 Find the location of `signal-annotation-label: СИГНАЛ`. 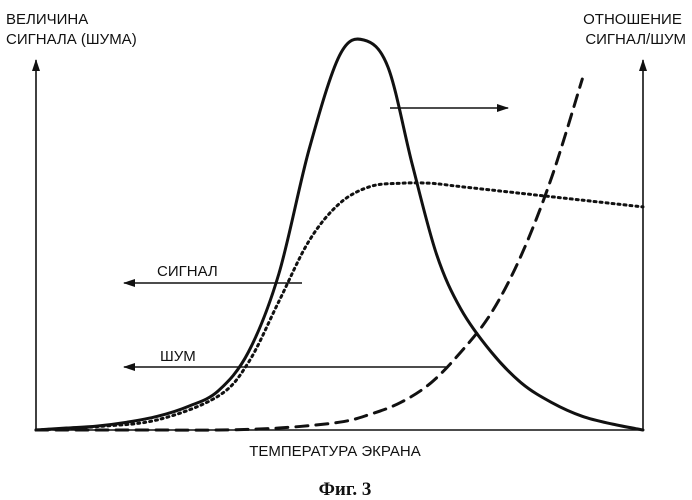

signal-annotation-label: СИГНАЛ is located at coordinates (187, 271).